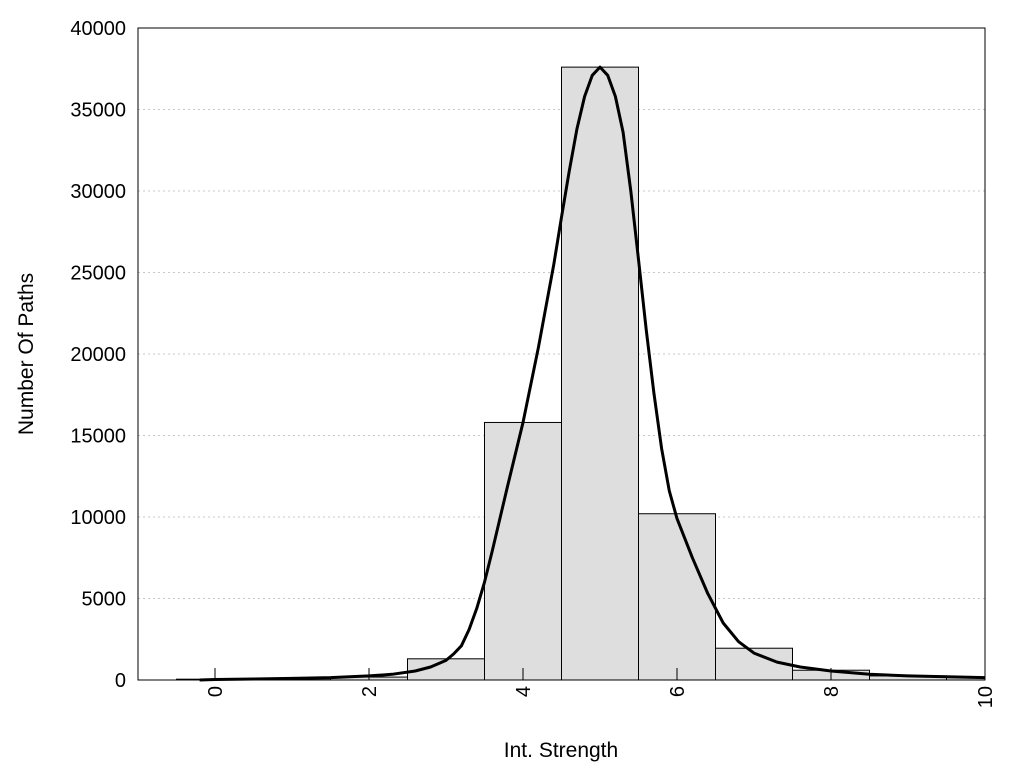 Image resolution: width=1024 pixels, height=768 pixels. Describe the element at coordinates (678, 691) in the screenshot. I see `x-tick-label: 6` at that location.